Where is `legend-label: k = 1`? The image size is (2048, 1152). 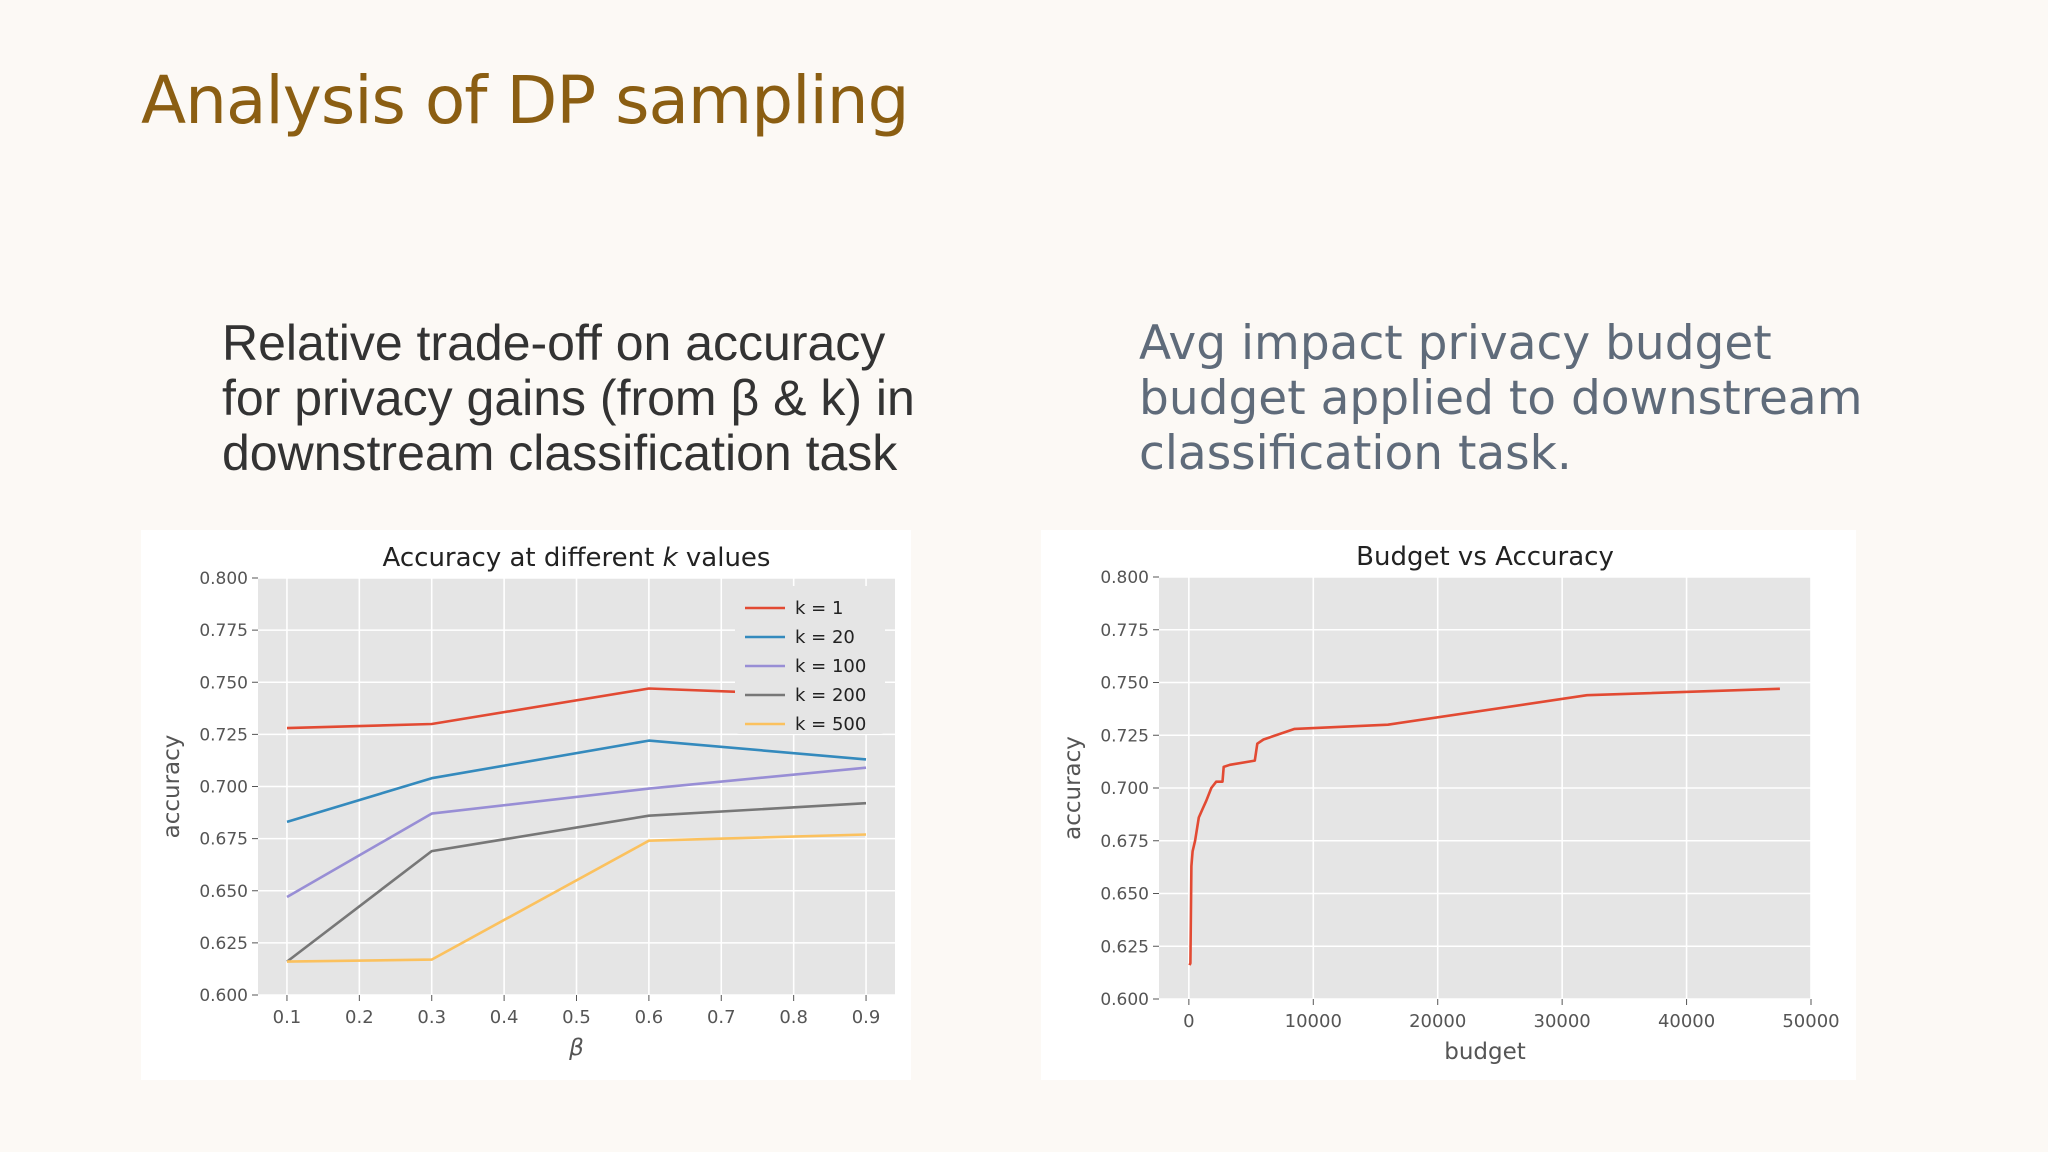 legend-label: k = 1 is located at coordinates (819, 608).